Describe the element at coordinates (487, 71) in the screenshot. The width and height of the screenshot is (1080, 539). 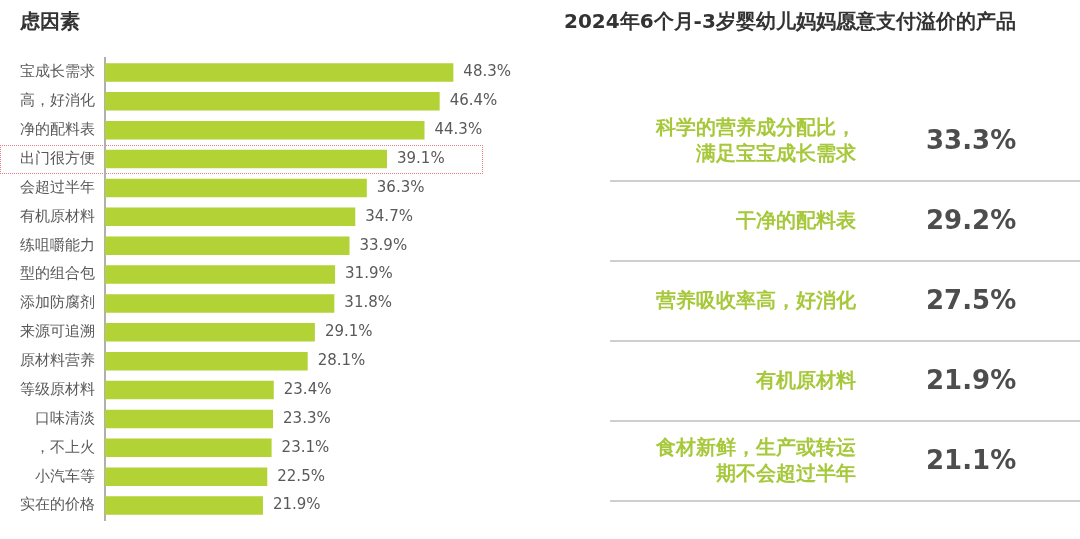
I see `data-label: 48.3%` at that location.